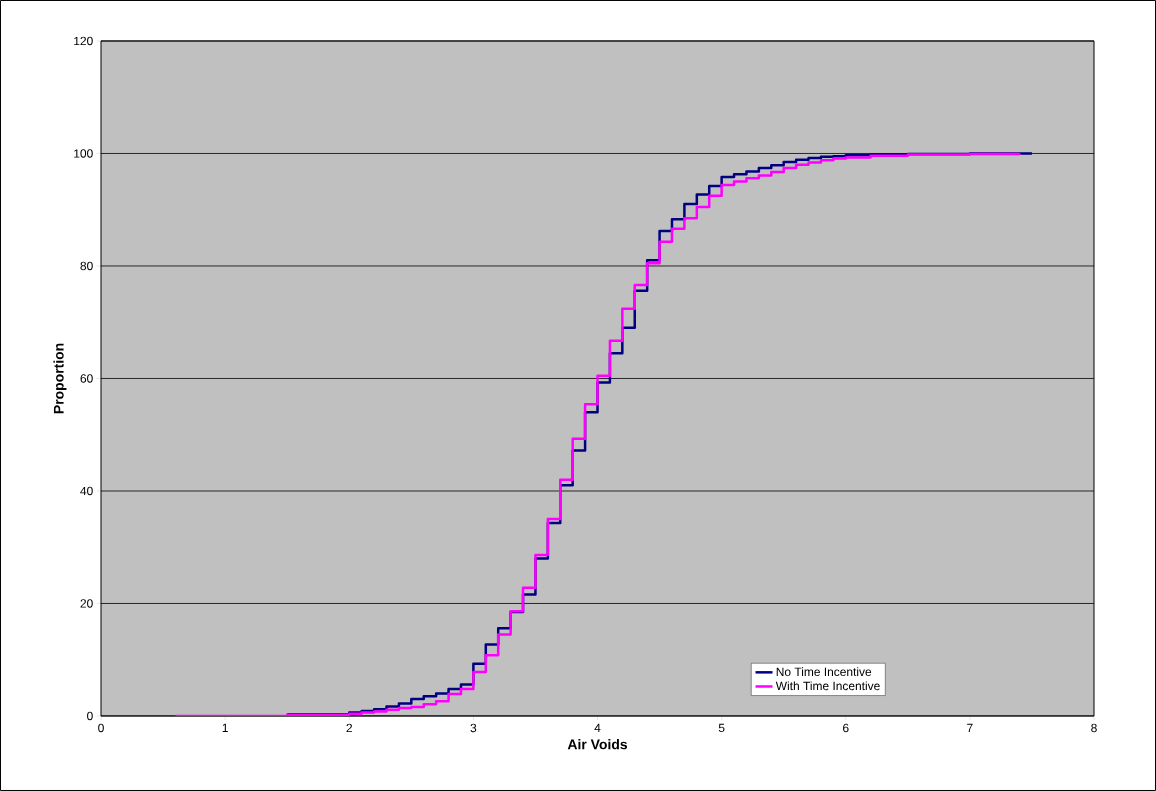 This screenshot has height=791, width=1156. Describe the element at coordinates (824, 672) in the screenshot. I see `legend-label: No Time Incentive` at that location.